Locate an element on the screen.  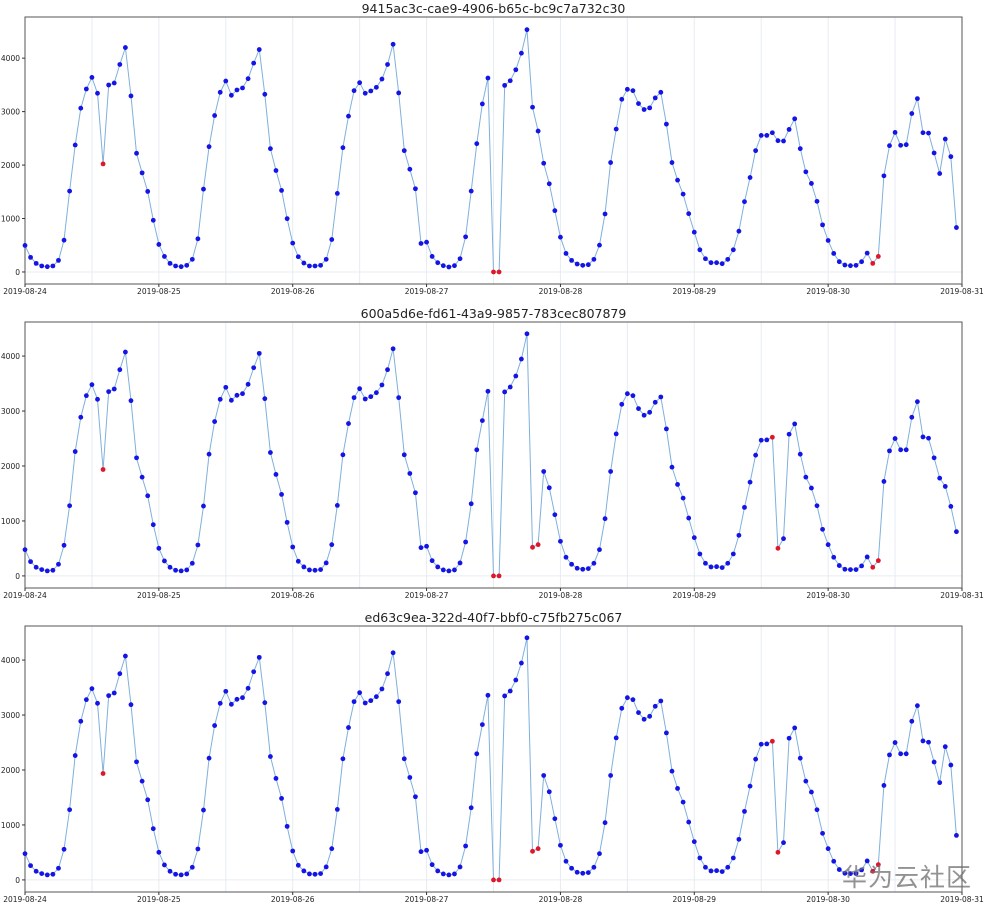
y-tick-label: 0 is located at coordinates (17, 272).